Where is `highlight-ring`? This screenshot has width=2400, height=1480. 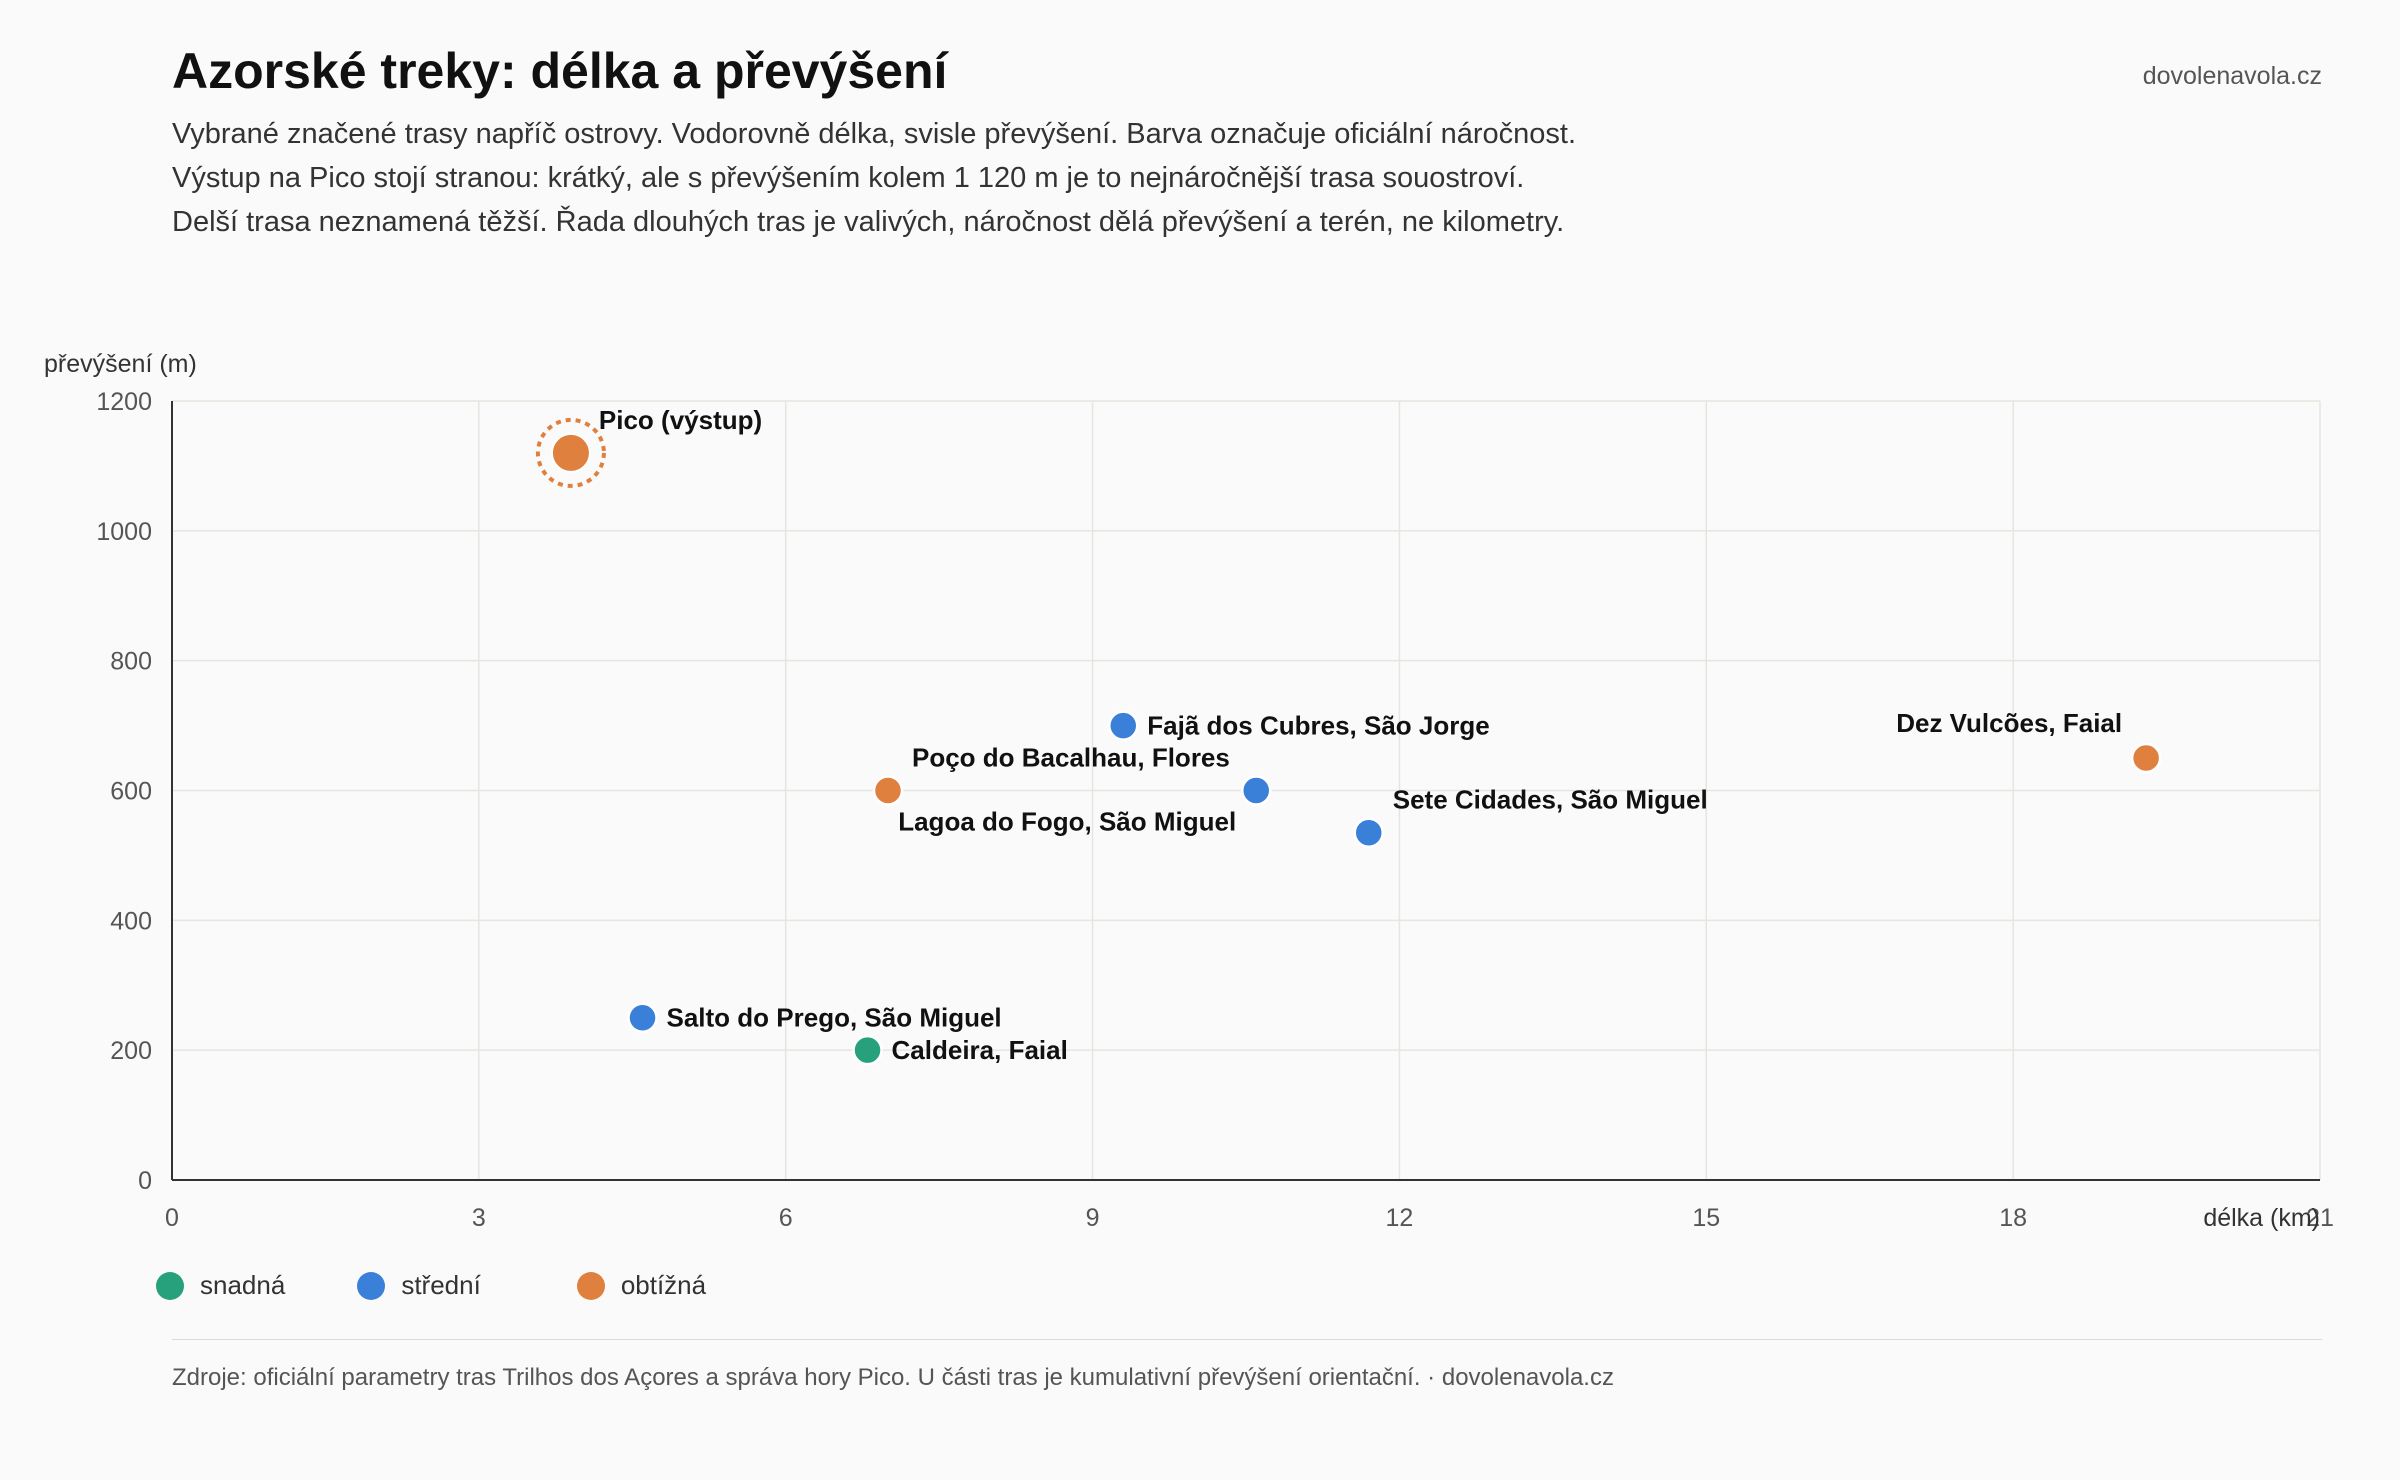
highlight-ring is located at coordinates (570, 452).